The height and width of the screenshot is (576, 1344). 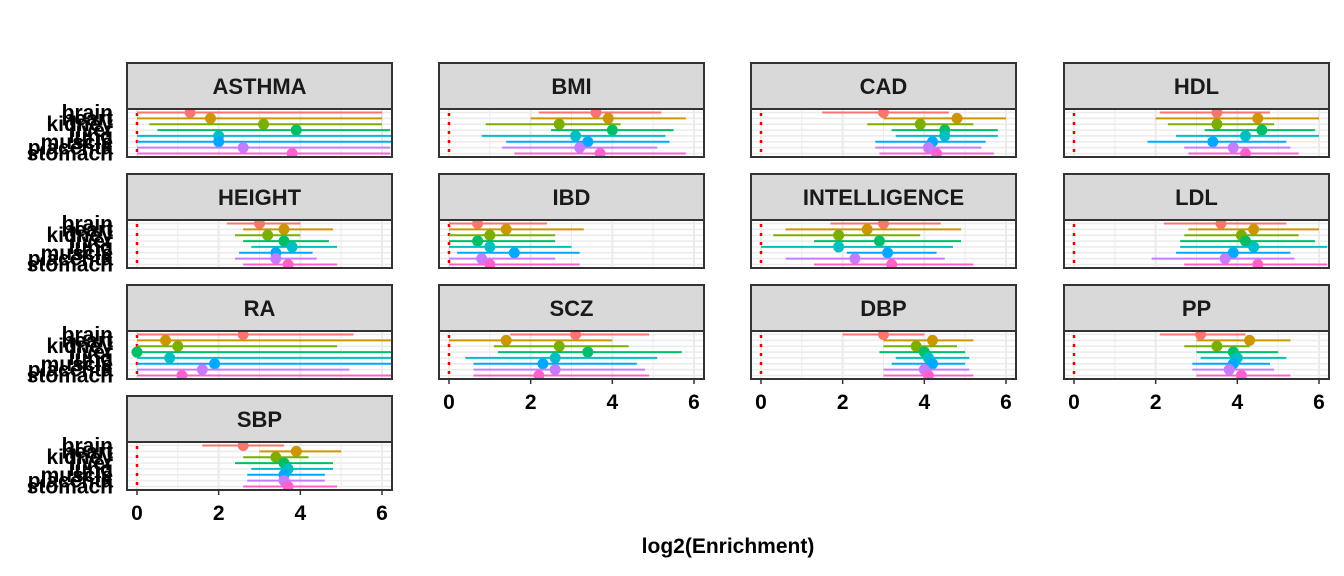 I want to click on point-intelligence-stomach, so click(x=892, y=263).